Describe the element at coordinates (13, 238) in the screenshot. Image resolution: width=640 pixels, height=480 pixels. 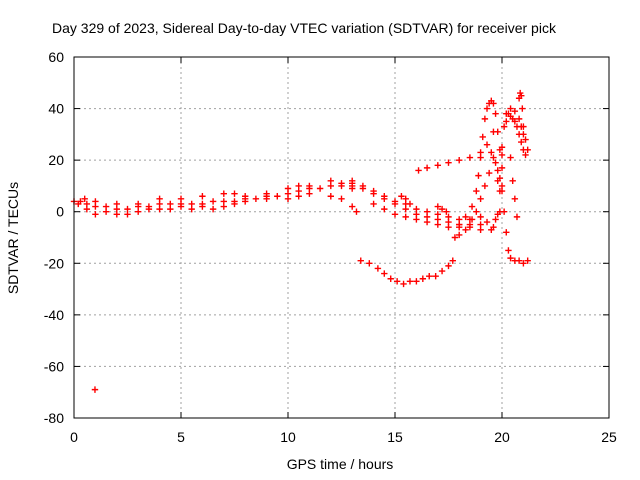
I see `y-axis-title: SDTVAR / TECUs` at that location.